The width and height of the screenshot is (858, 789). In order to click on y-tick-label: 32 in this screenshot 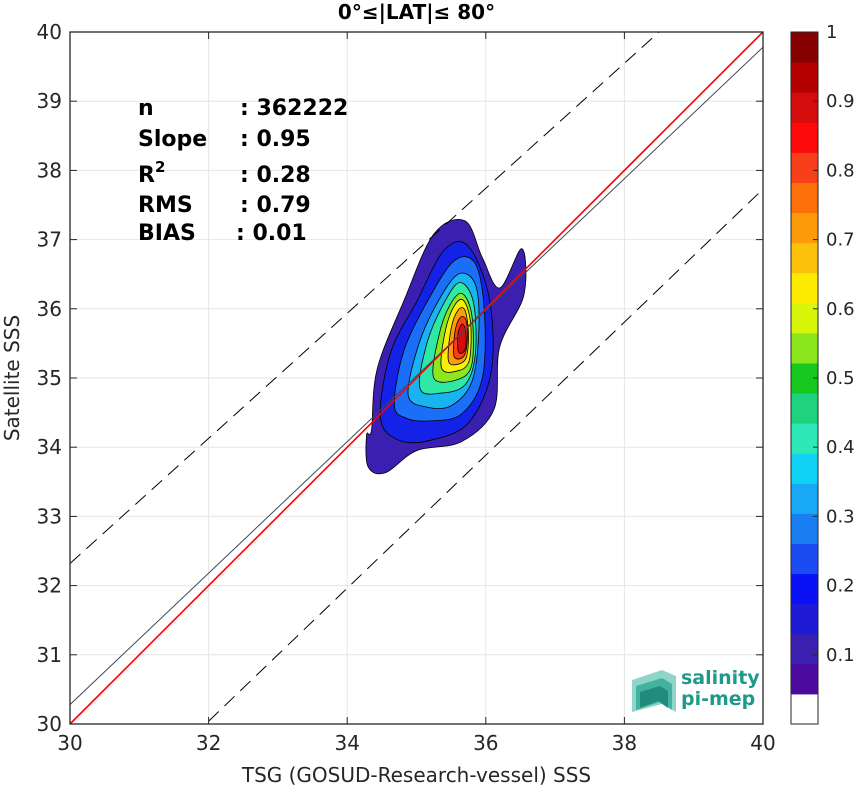, I will do `click(49, 586)`.